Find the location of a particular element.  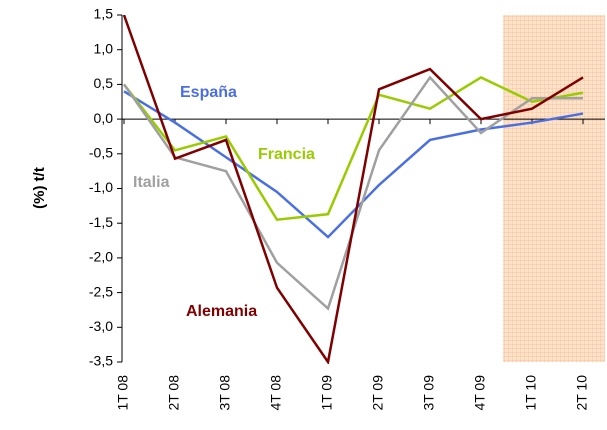

y-tick-label: 1,5 is located at coordinates (104, 14).